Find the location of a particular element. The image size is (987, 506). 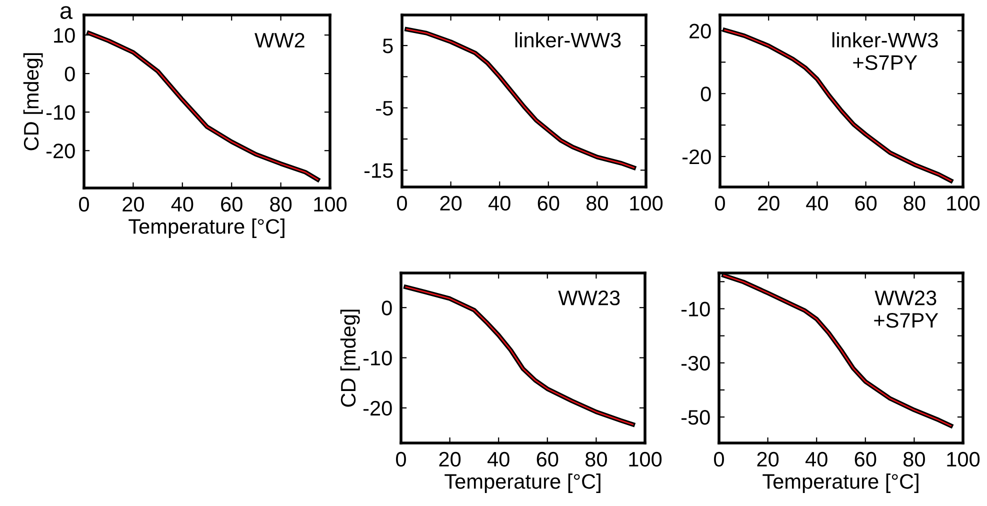

y-tick-label: -15 is located at coordinates (378, 170).